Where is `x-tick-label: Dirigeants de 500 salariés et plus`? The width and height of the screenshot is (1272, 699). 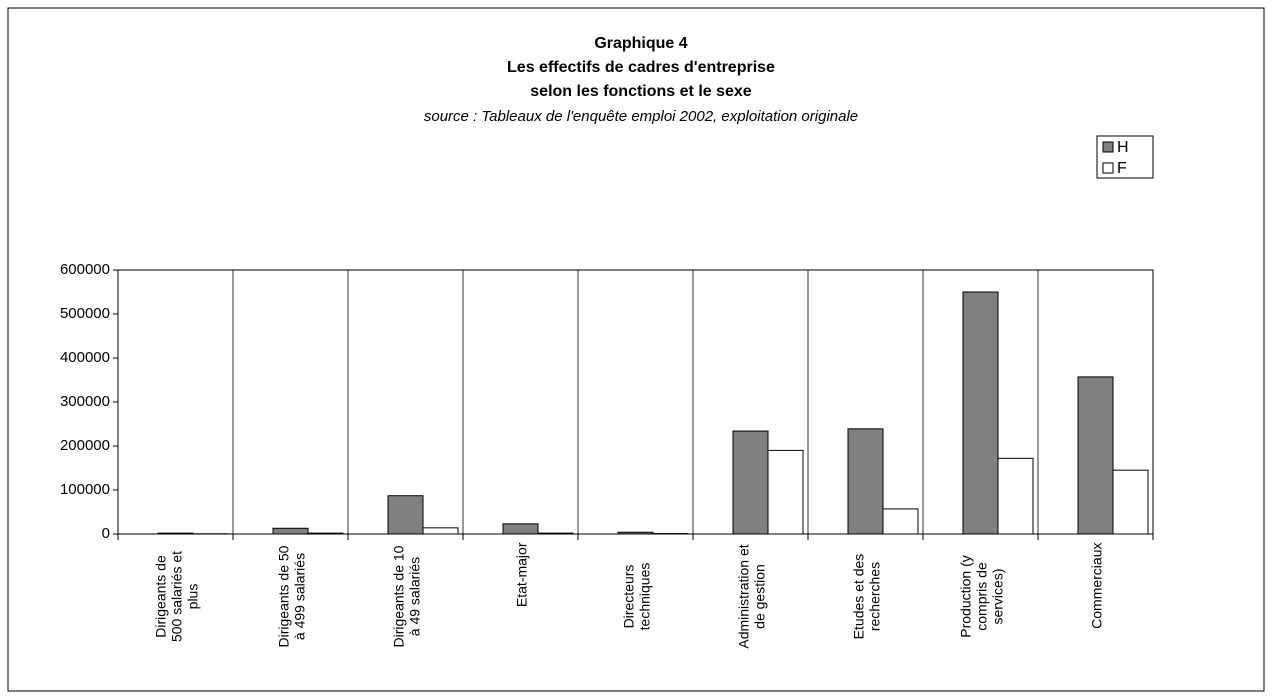
x-tick-label: Dirigeants de 500 salariés et plus is located at coordinates (175, 596).